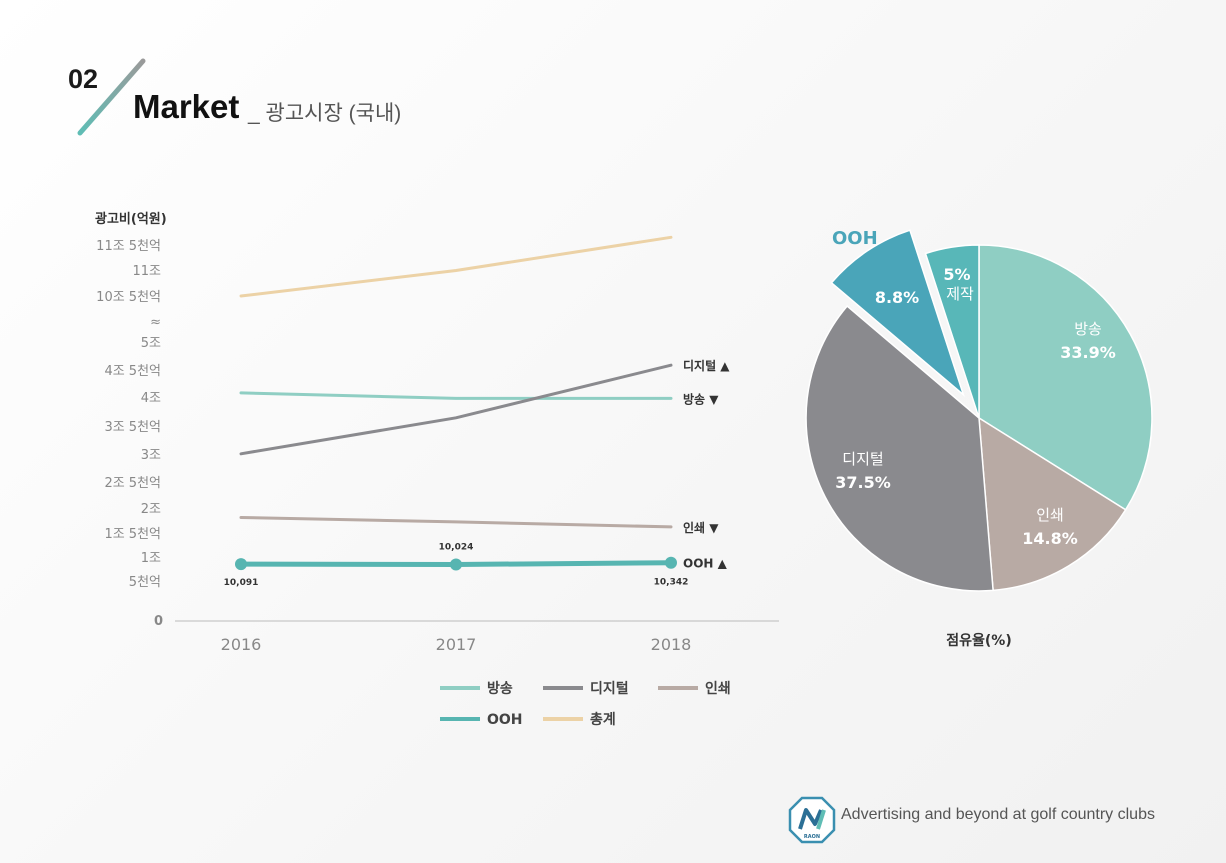  Describe the element at coordinates (1088, 352) in the screenshot. I see `pie-value-broadcast: 33.9%` at that location.